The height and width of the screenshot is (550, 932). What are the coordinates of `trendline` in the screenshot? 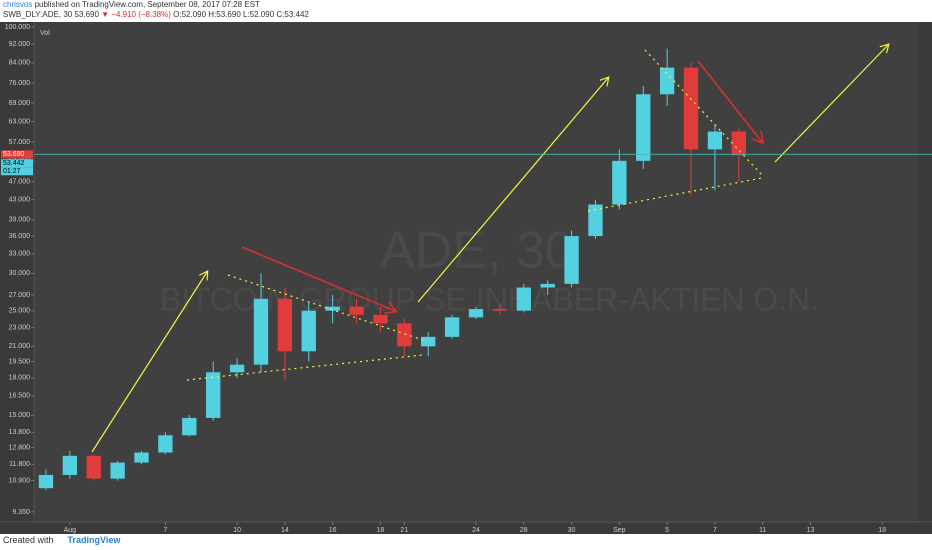 It's located at (703, 112).